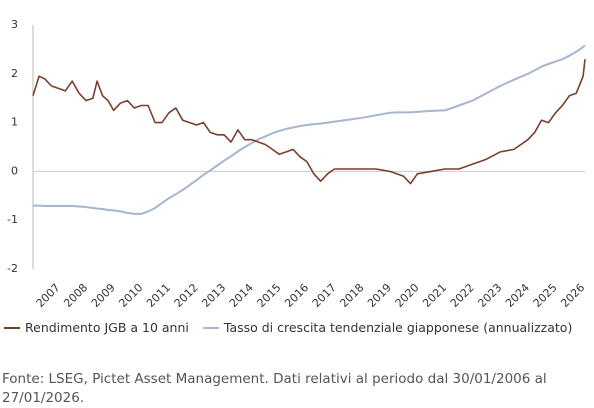  What do you see at coordinates (407, 295) in the screenshot?
I see `x-tick-label: 2020` at bounding box center [407, 295].